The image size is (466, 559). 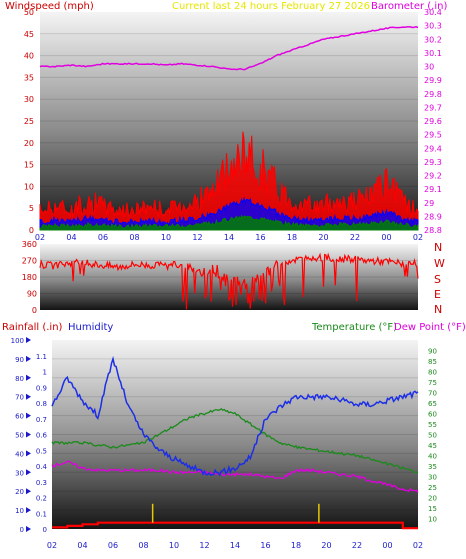 I want to click on direction-tick-label: 90, so click(x=32, y=294).